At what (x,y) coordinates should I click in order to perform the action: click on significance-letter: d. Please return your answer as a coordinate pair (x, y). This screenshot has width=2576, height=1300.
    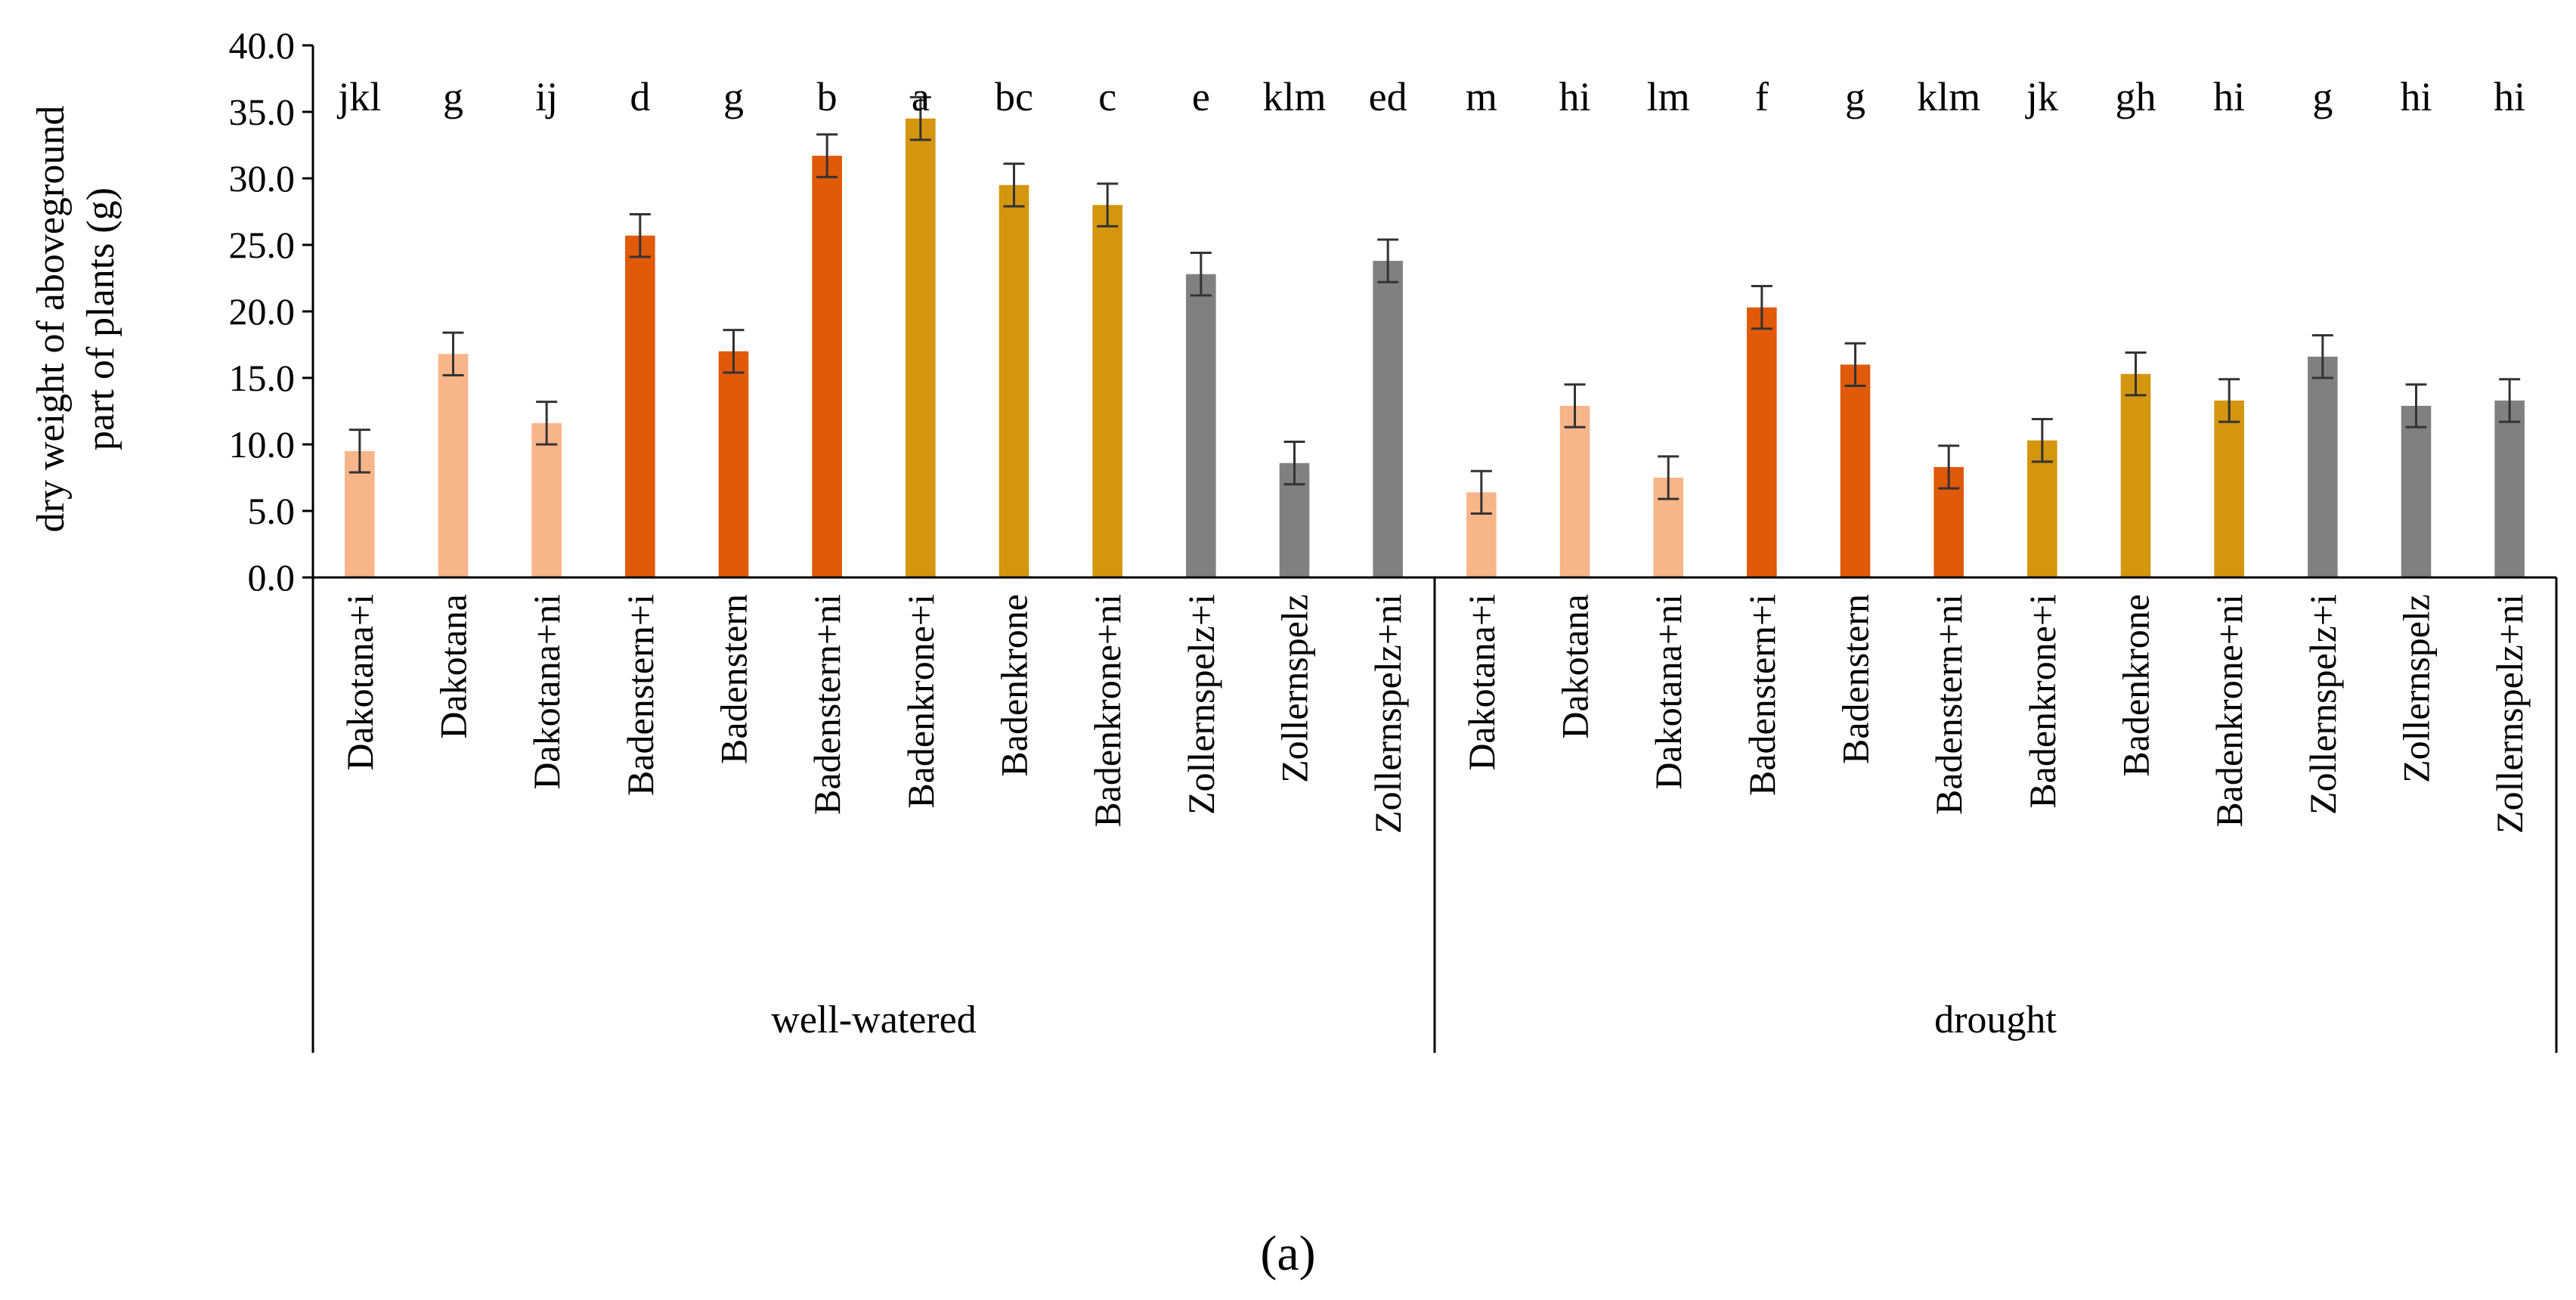
    Looking at the image, I should click on (640, 96).